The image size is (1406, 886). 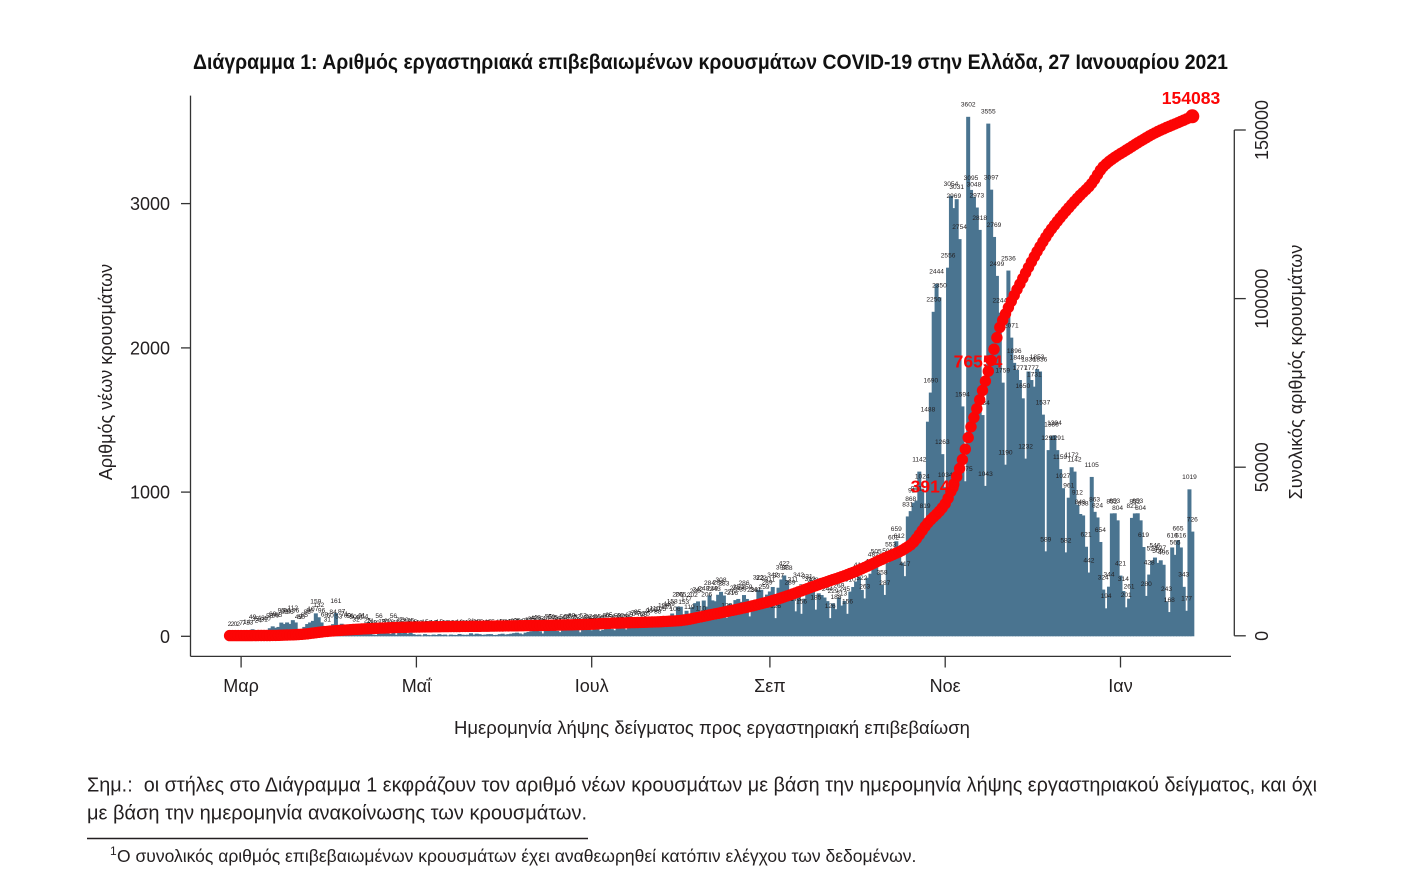 What do you see at coordinates (276, 616) in the screenshot?
I see `svg-text: 59` at bounding box center [276, 616].